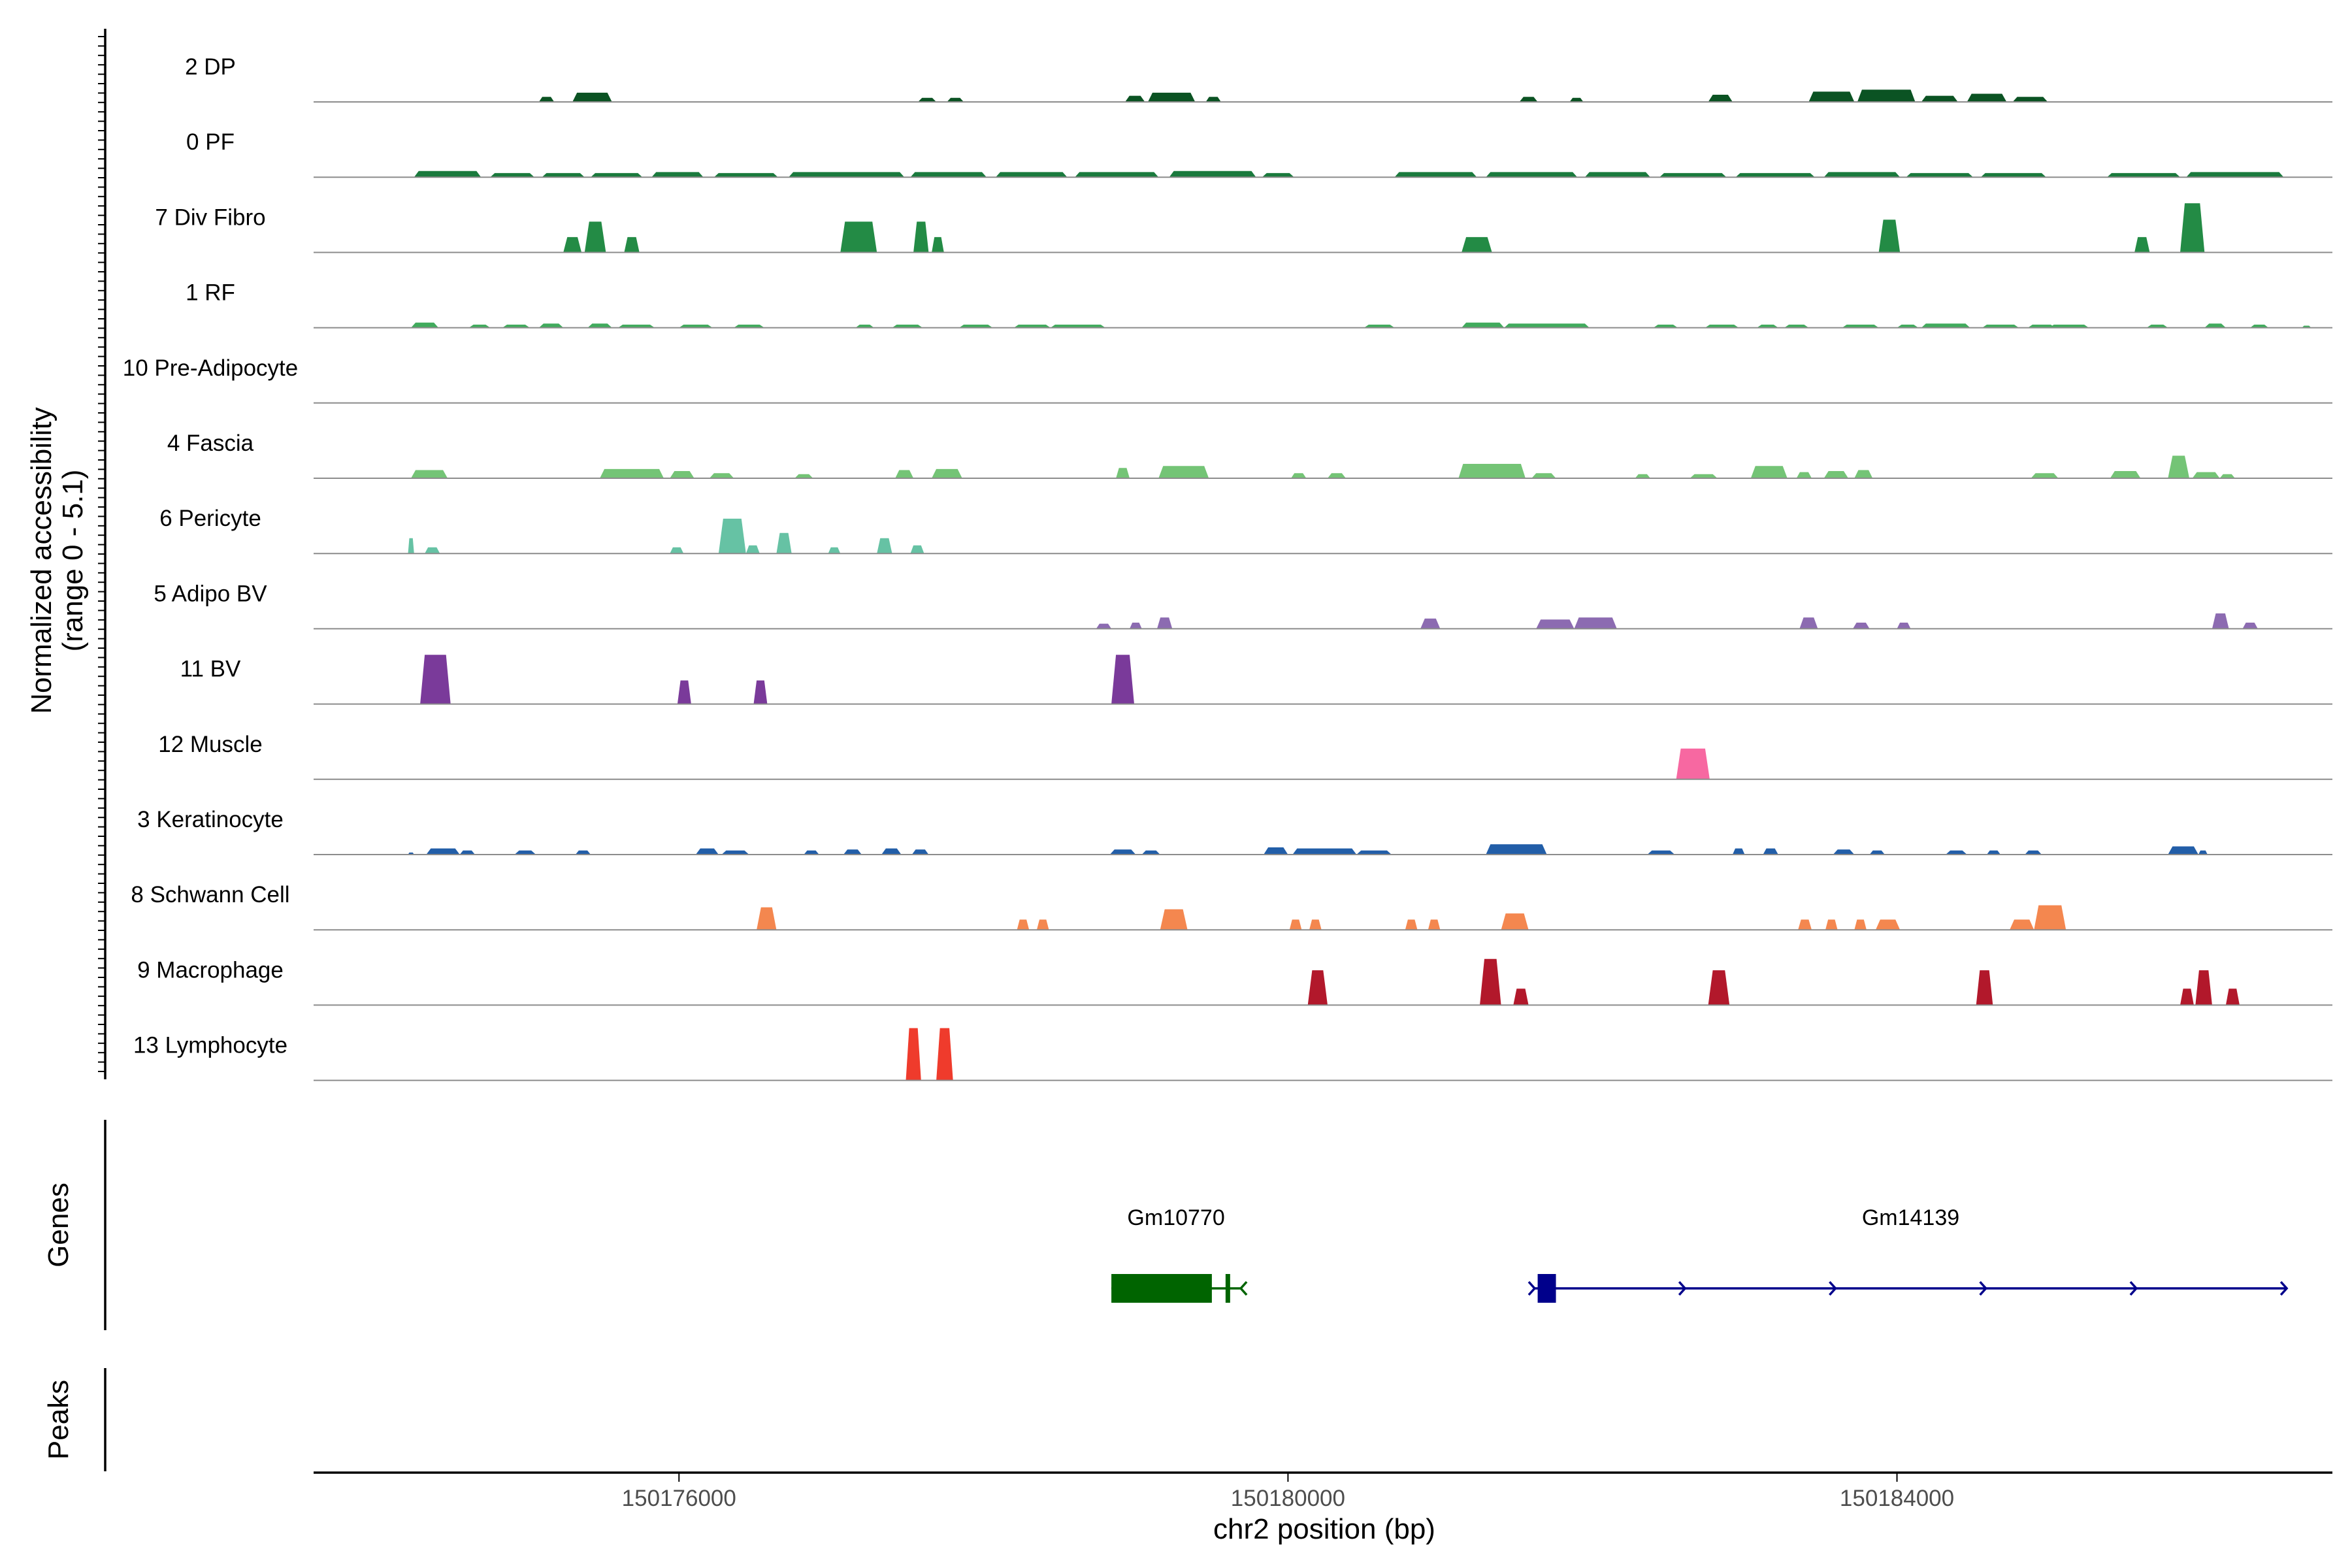  What do you see at coordinates (1259, 304) in the screenshot?
I see `track-4: 1 RF` at bounding box center [1259, 304].